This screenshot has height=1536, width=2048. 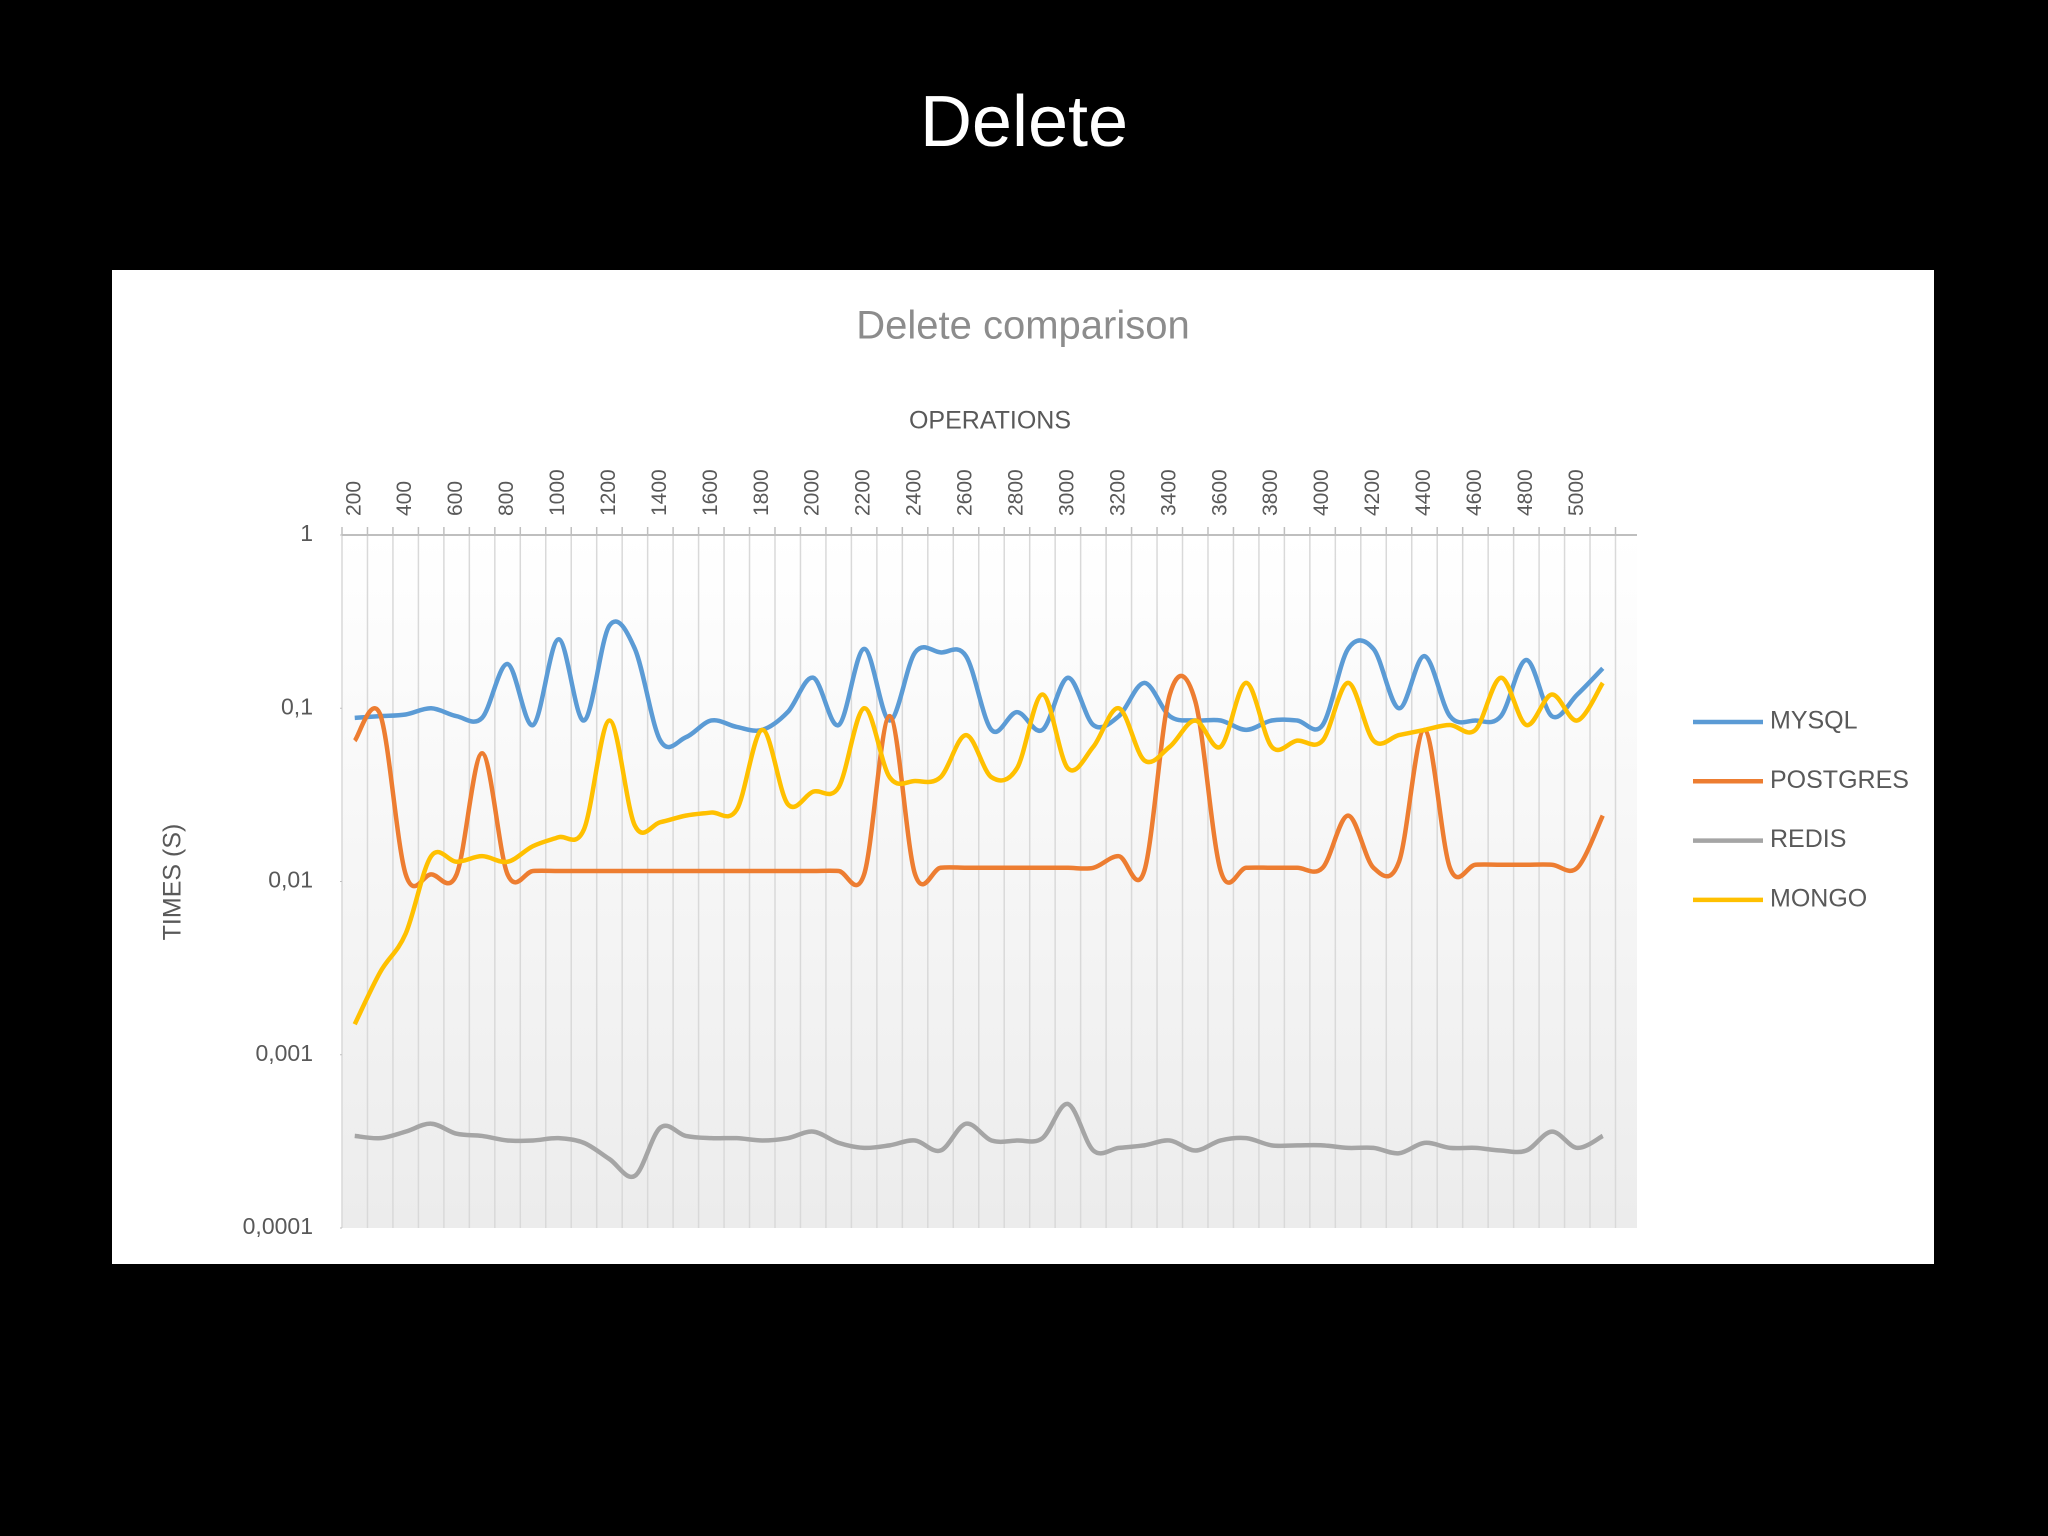 I want to click on x-tick-label: 5000, so click(x=1576, y=492).